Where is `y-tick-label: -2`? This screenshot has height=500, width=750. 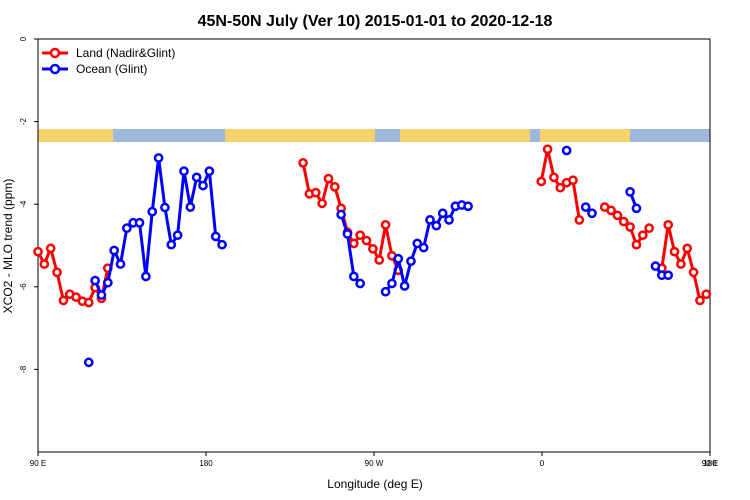 y-tick-label: -2 is located at coordinates (23, 121).